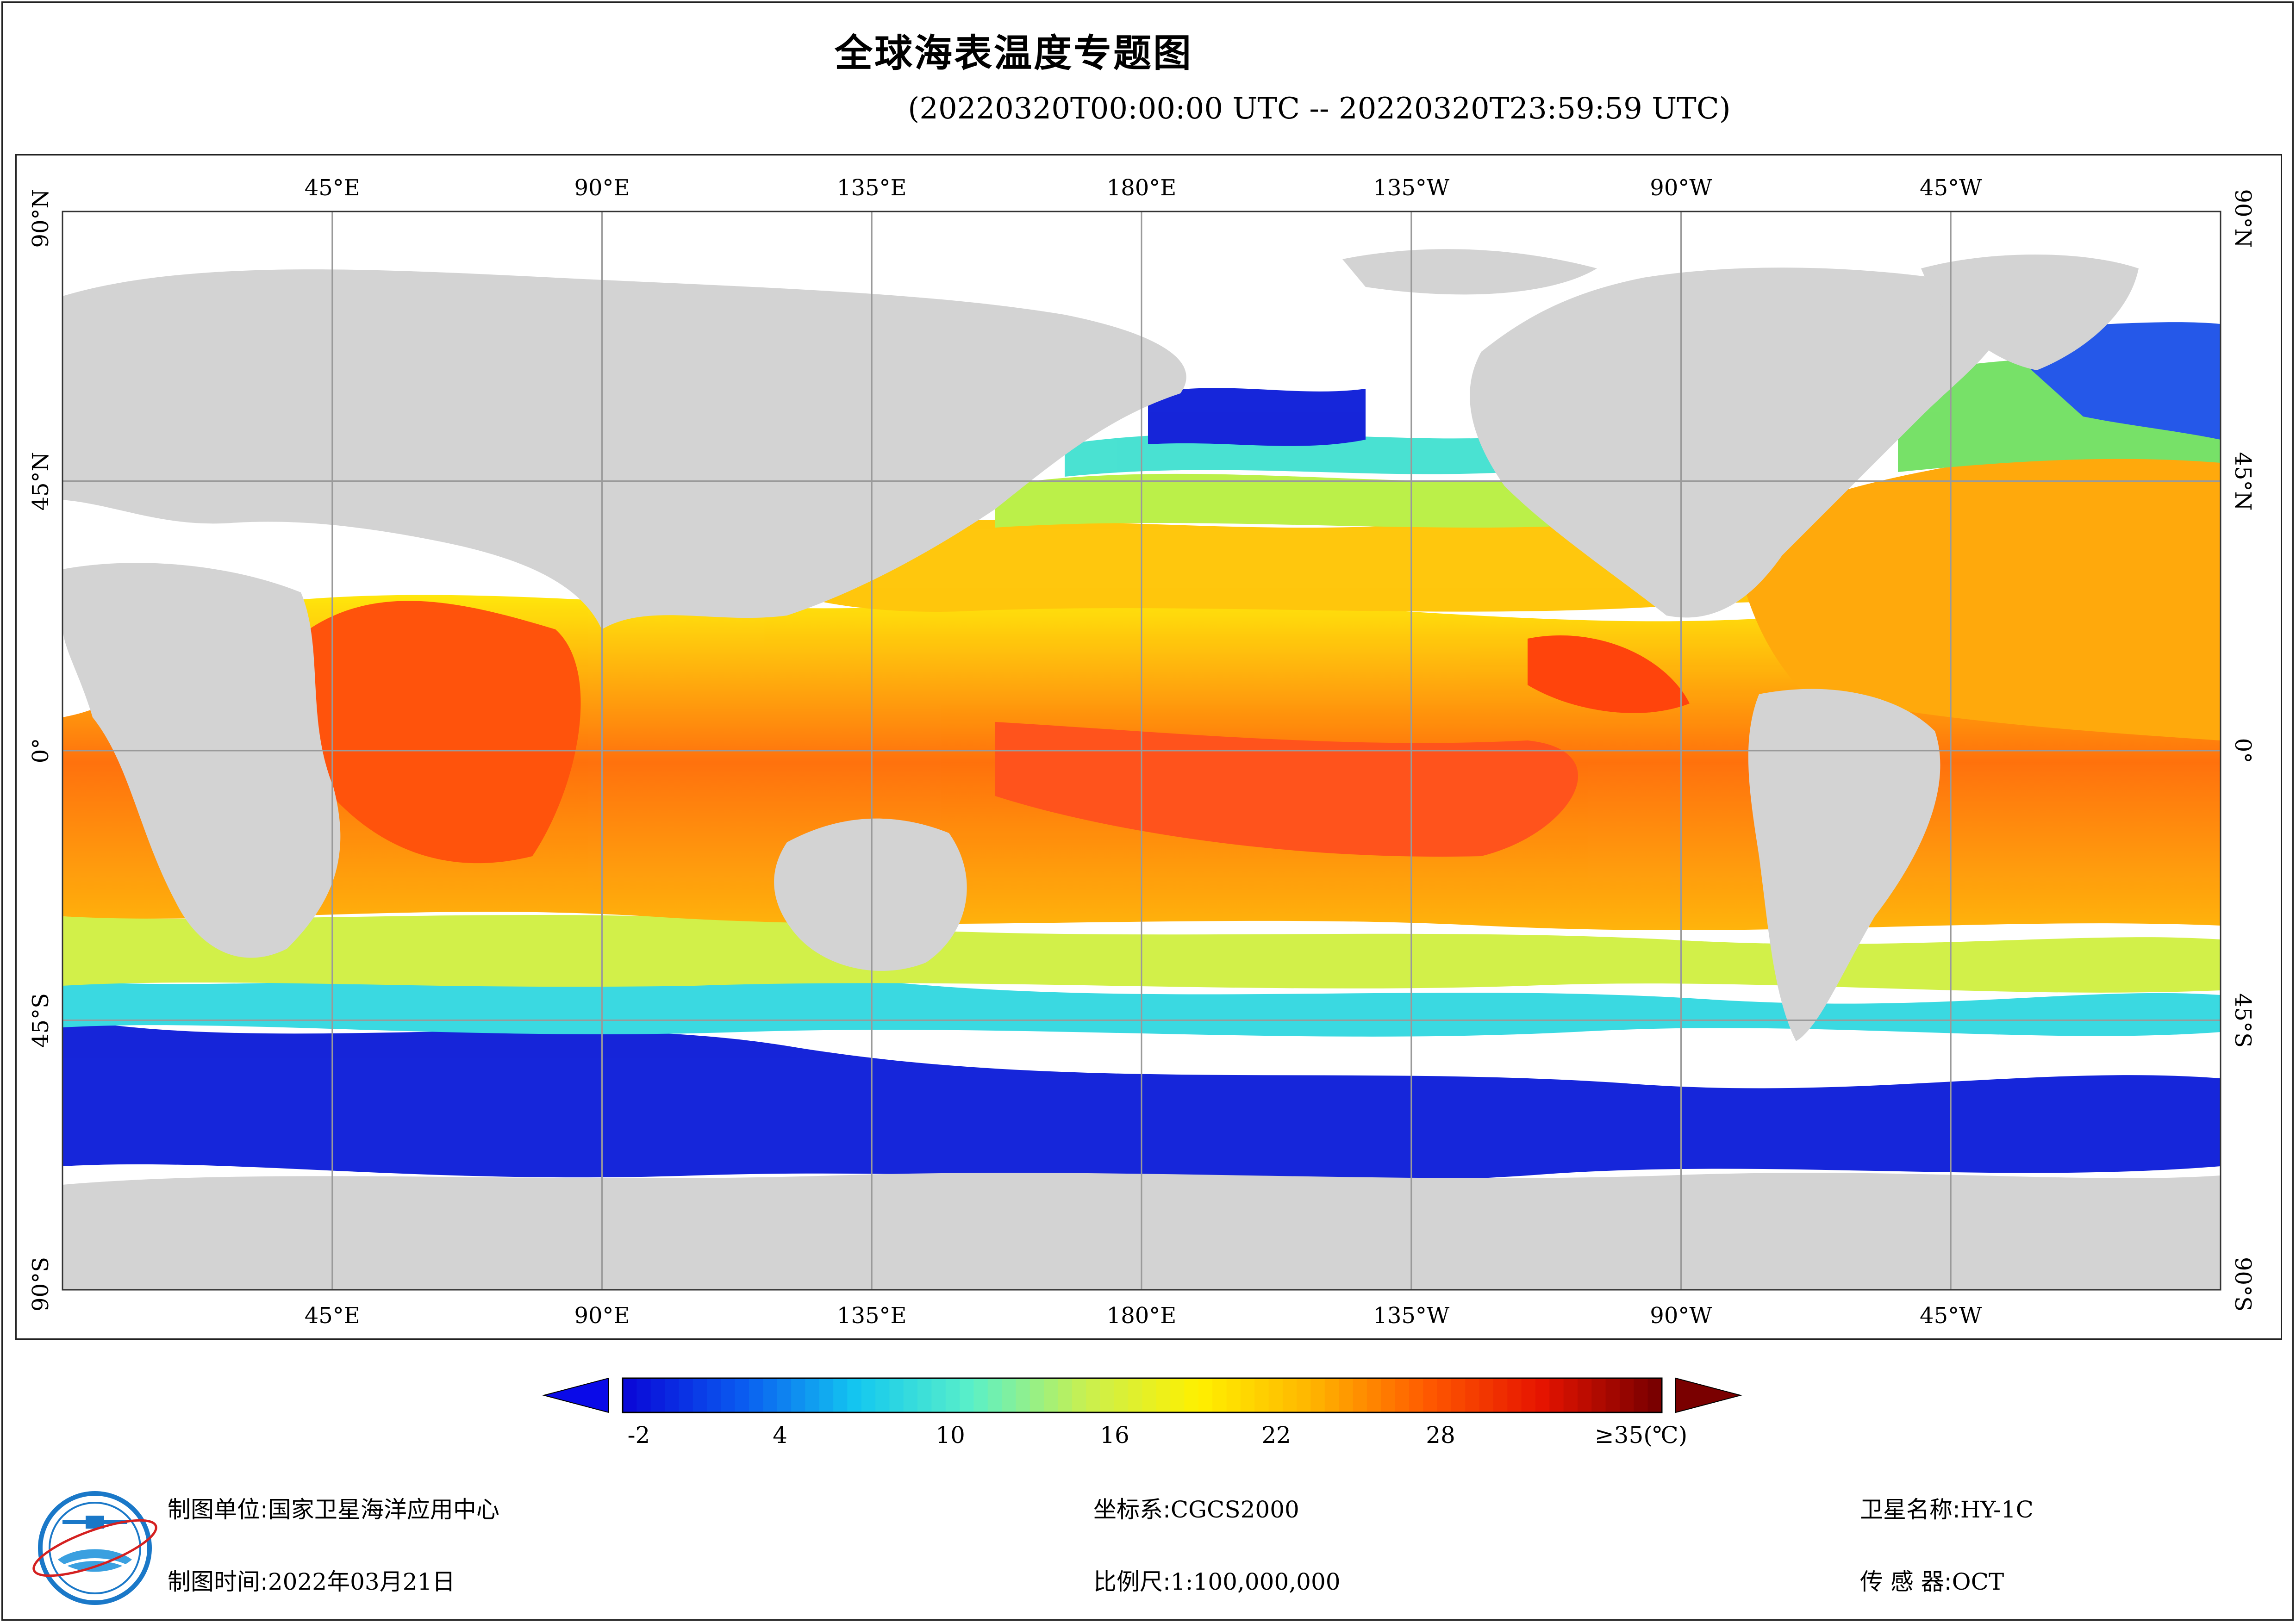 The width and height of the screenshot is (2296, 1623). Describe the element at coordinates (602, 188) in the screenshot. I see `lon-label: 90°E` at that location.